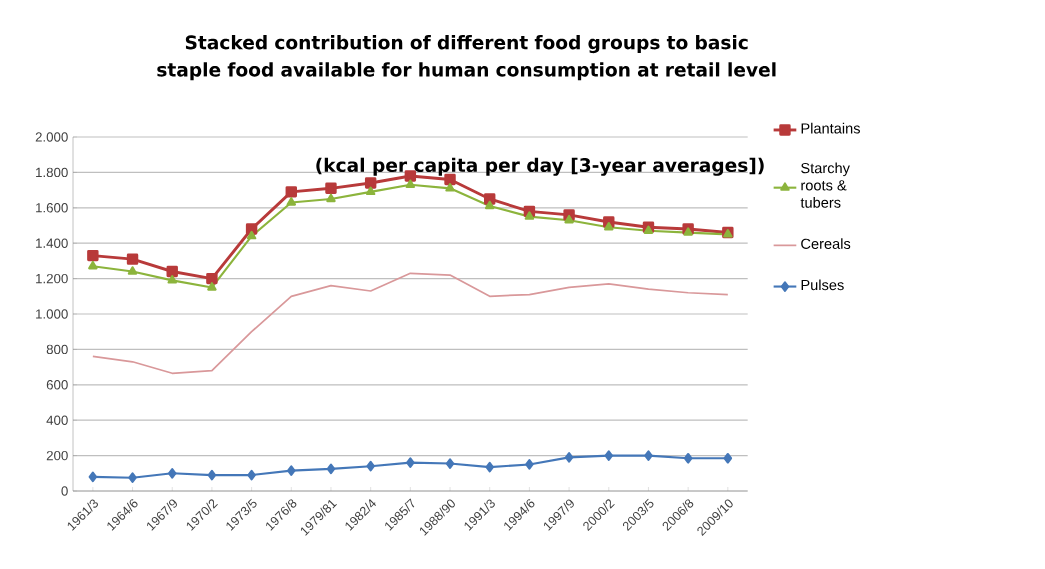  I want to click on y-tick-label: 2.000, so click(51, 137).